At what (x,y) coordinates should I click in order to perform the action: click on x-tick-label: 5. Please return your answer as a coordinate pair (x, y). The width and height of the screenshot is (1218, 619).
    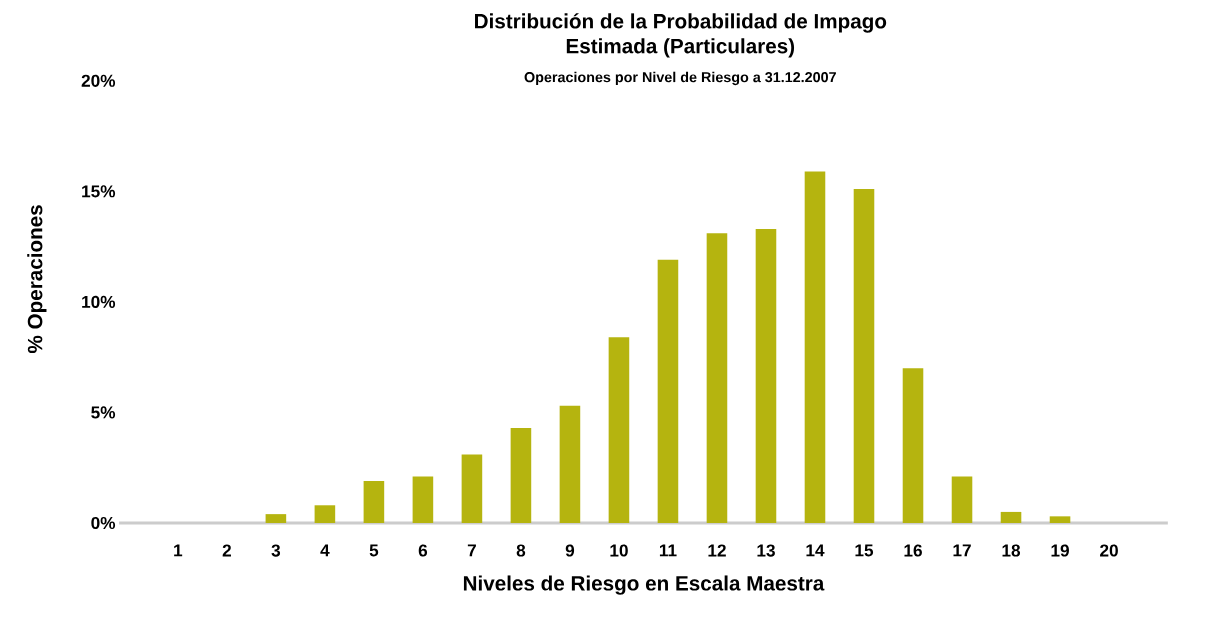
    Looking at the image, I should click on (374, 550).